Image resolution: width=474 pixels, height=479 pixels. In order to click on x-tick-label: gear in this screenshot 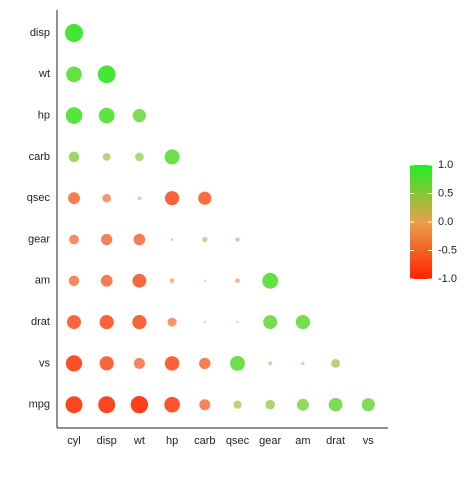, I will do `click(270, 441)`.